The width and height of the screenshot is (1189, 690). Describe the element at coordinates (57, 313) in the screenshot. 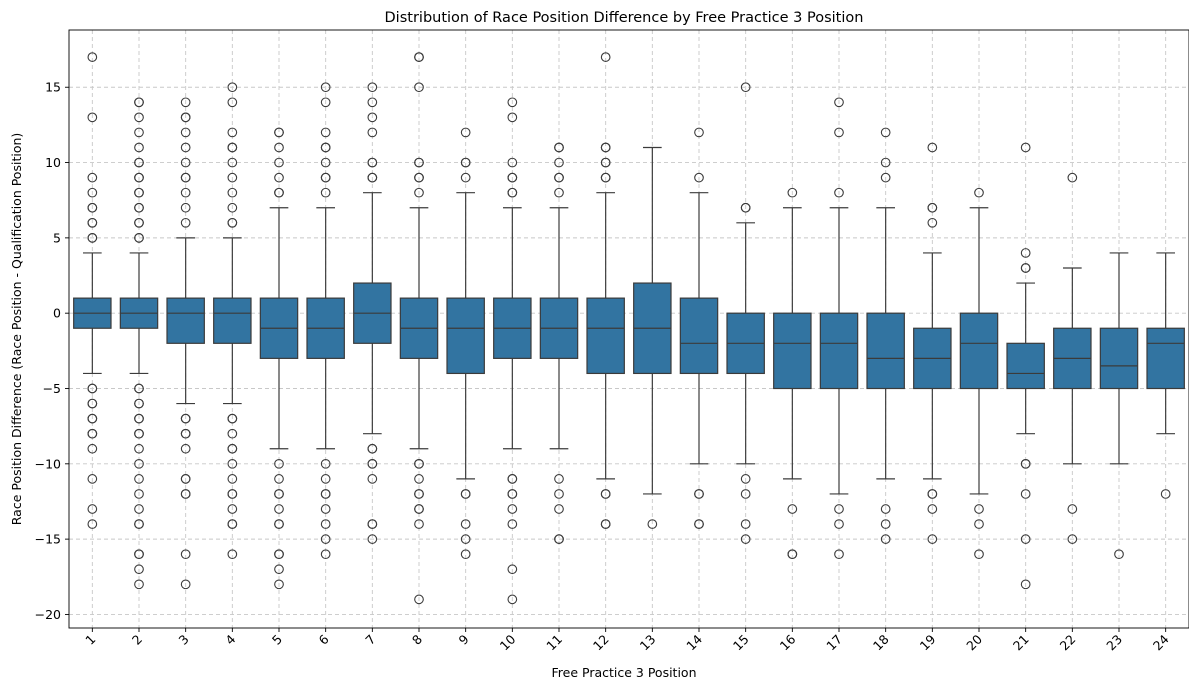

I see `y-tick-label: 0` at that location.